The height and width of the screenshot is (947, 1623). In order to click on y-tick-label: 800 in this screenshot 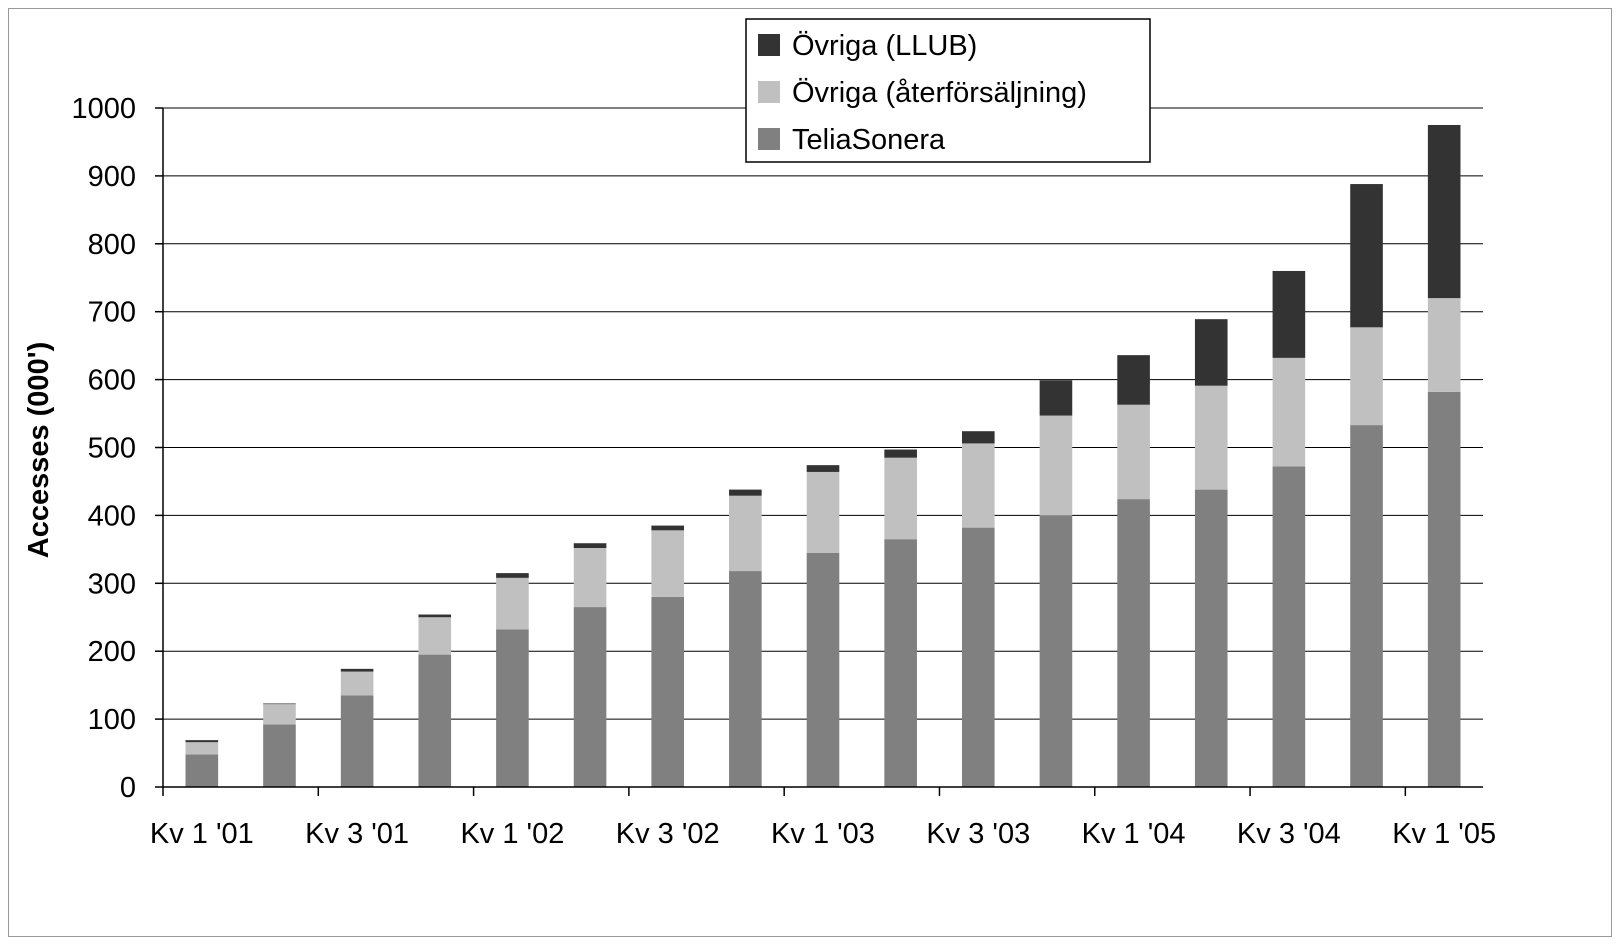, I will do `click(112, 245)`.